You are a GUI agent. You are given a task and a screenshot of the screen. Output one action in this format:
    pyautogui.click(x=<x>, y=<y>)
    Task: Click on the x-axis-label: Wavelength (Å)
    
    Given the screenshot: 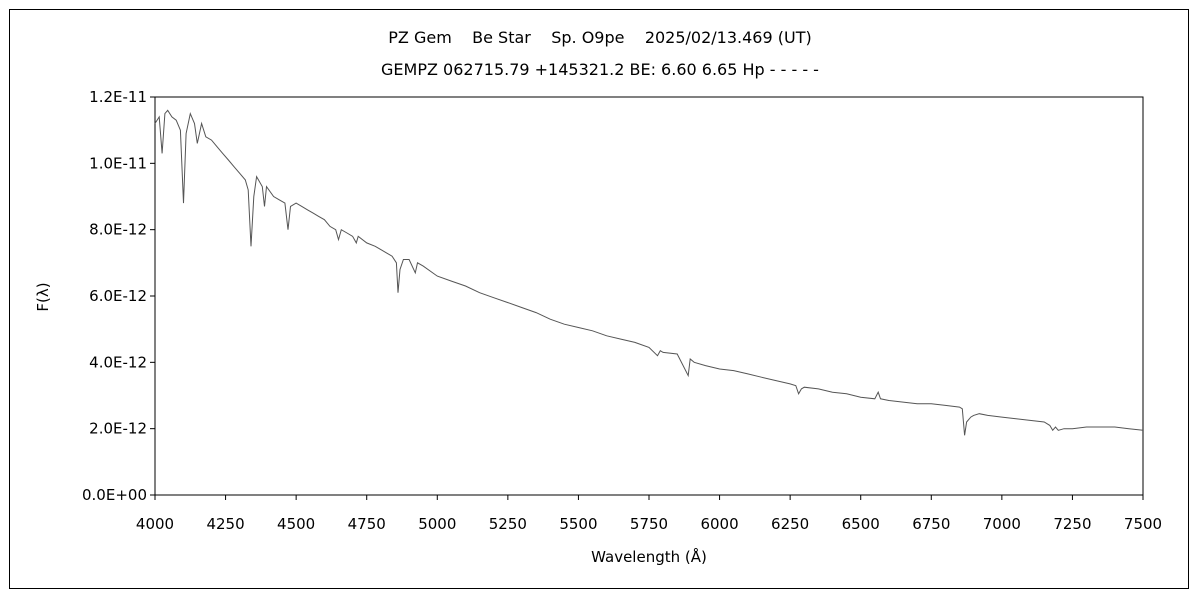 What is the action you would take?
    pyautogui.click(x=649, y=556)
    